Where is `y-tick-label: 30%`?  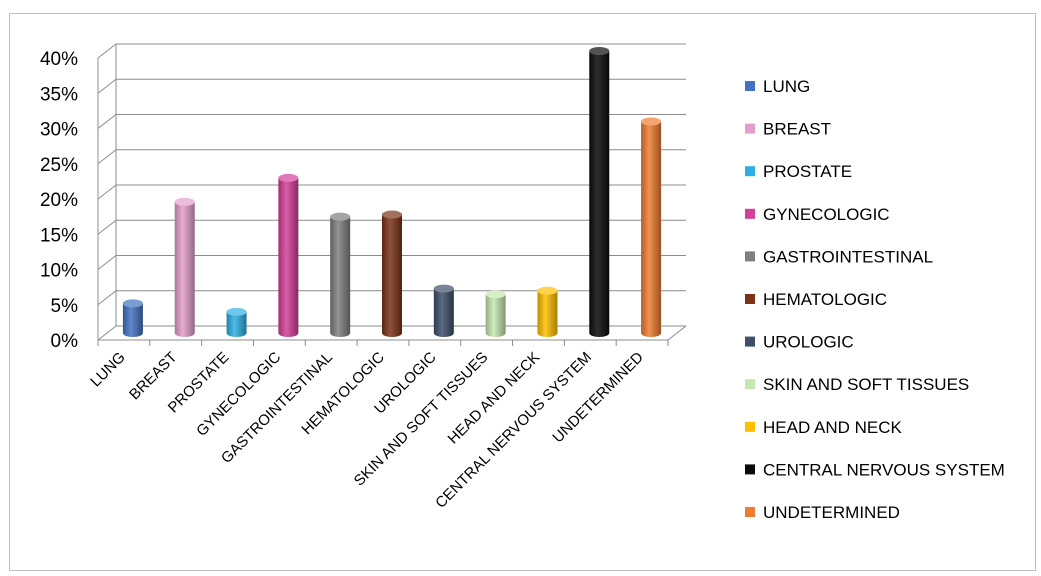 y-tick-label: 30% is located at coordinates (59, 130).